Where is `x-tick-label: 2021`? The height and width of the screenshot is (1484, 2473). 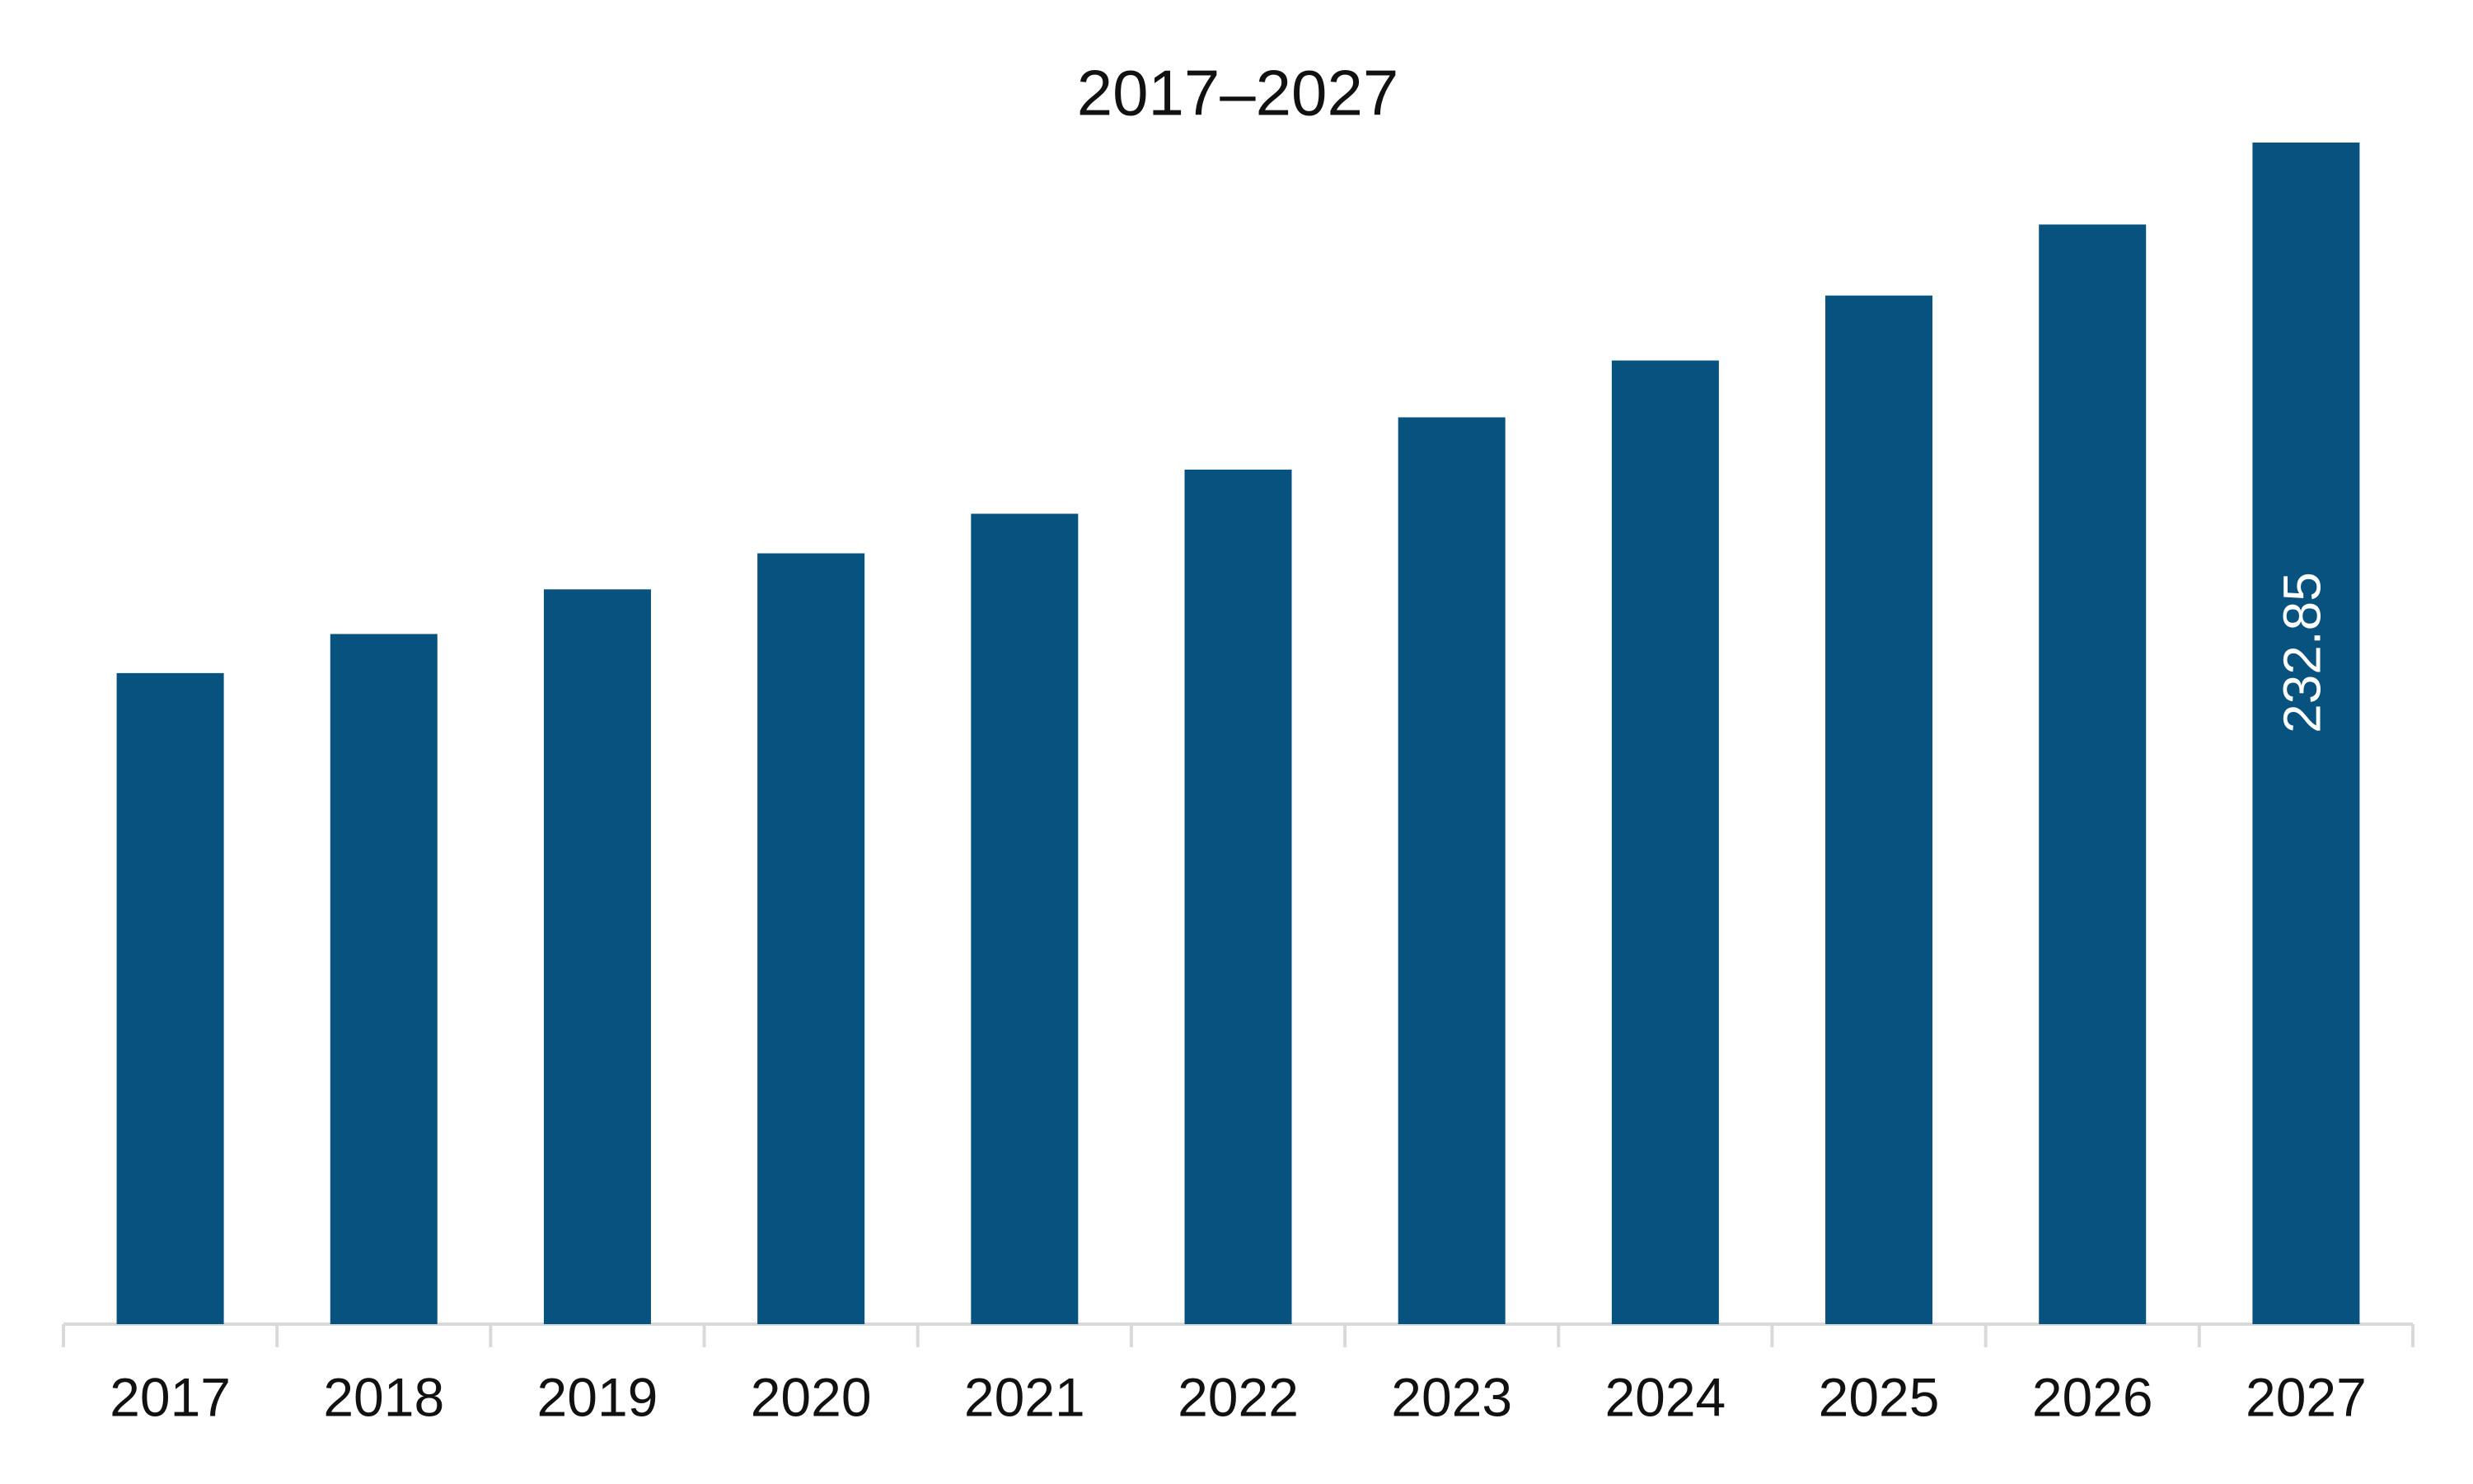 x-tick-label: 2021 is located at coordinates (1024, 1396).